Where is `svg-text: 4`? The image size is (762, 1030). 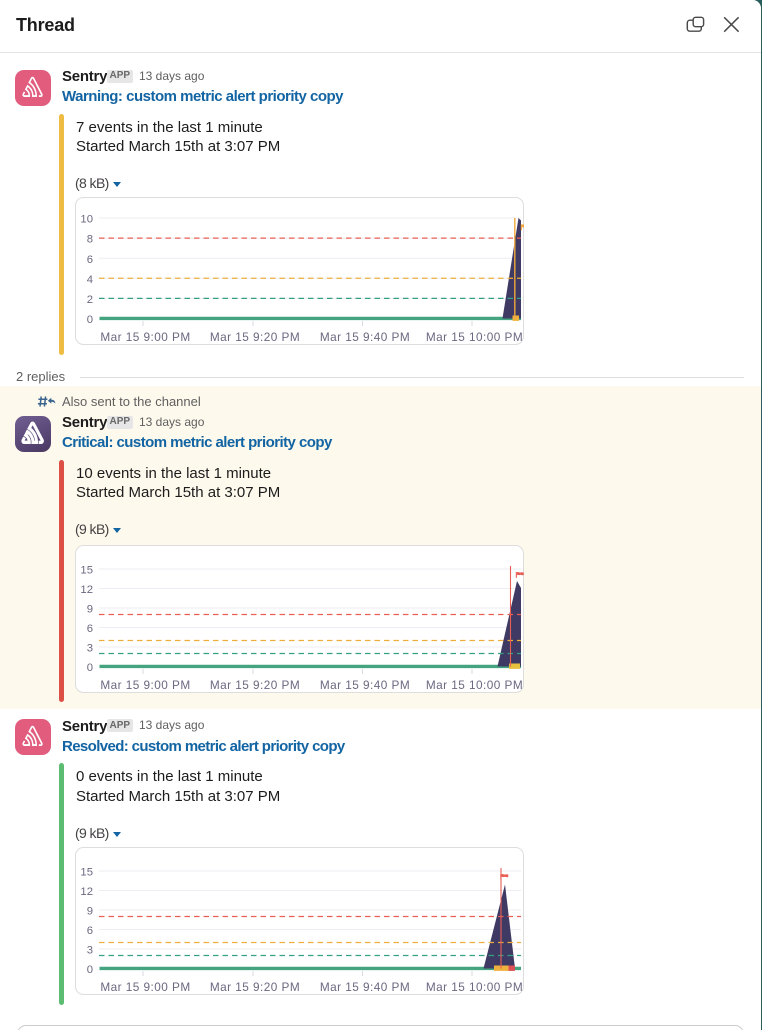 svg-text: 4 is located at coordinates (90, 280).